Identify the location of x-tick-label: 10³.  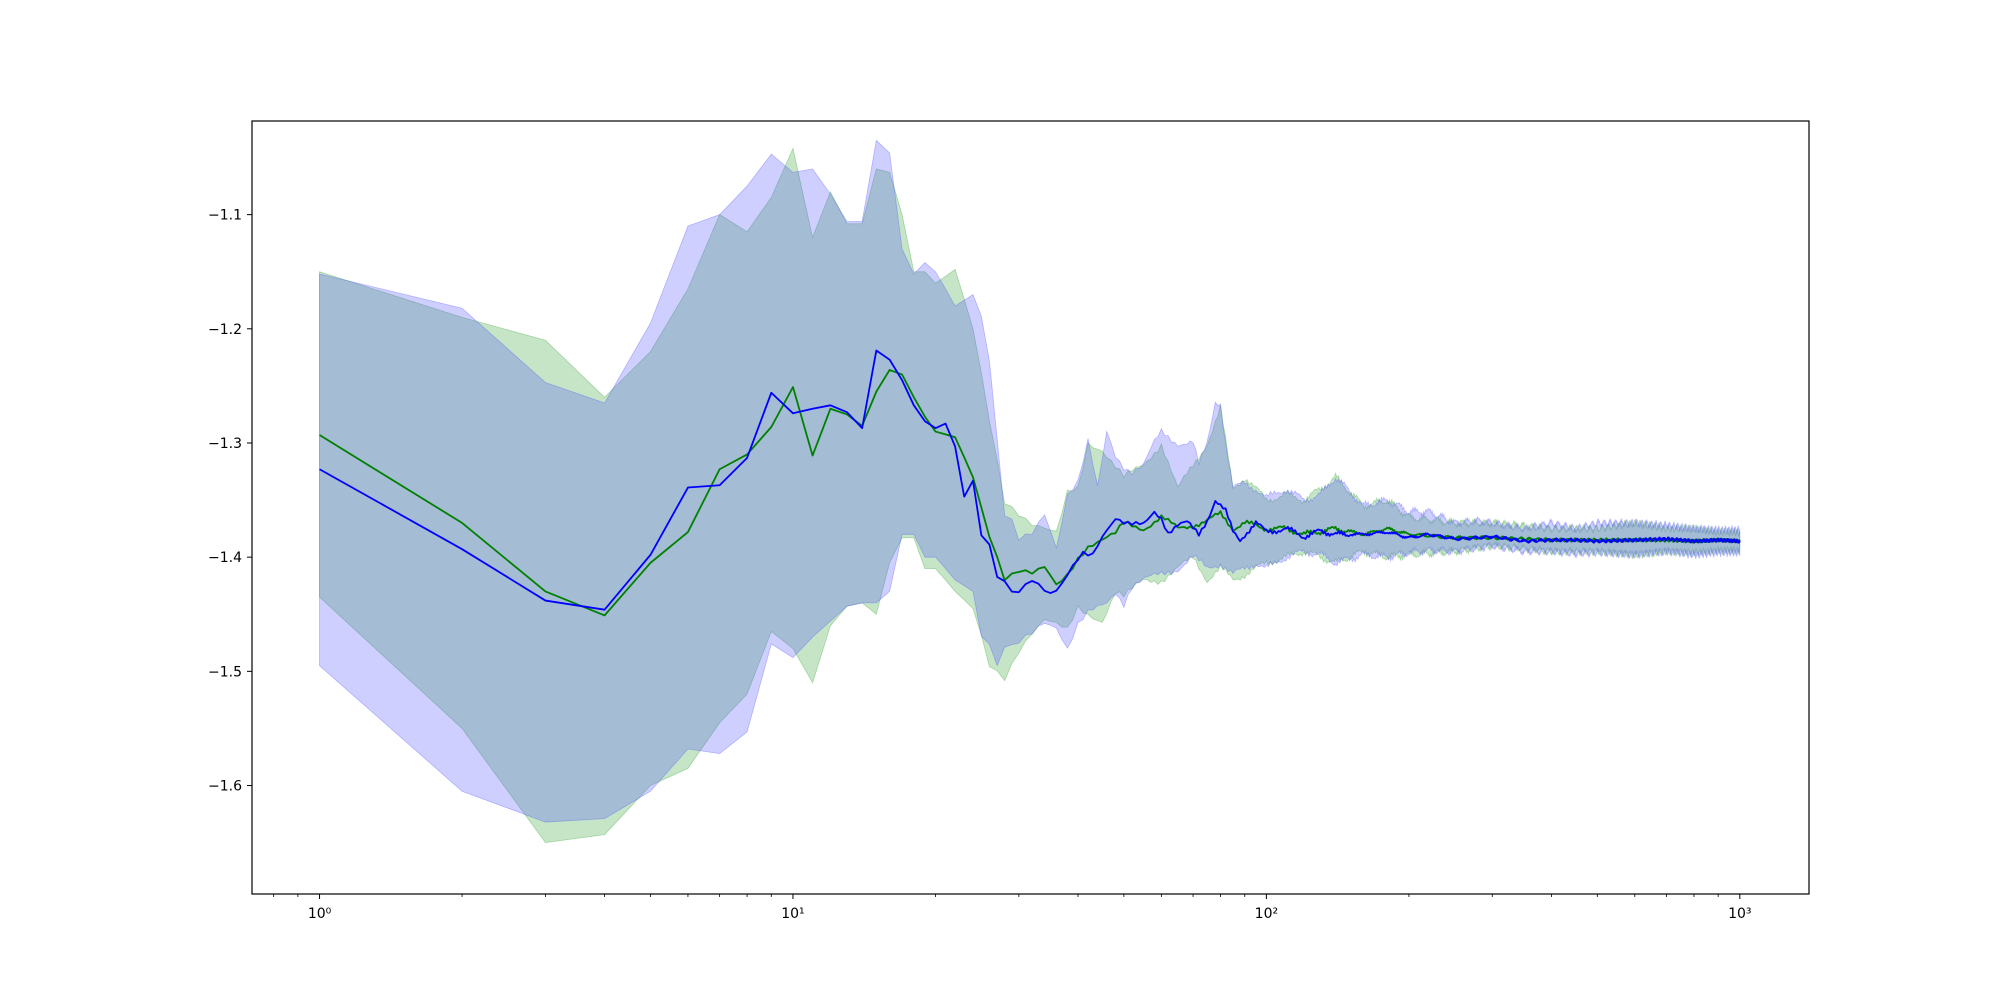
(1739, 914).